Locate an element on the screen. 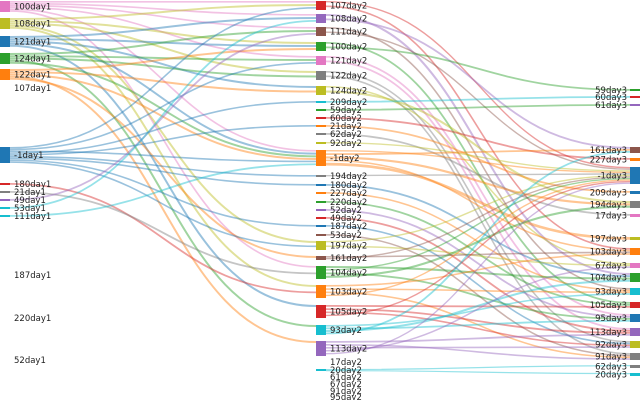 The height and width of the screenshot is (400, 640). node-label: 194day2 is located at coordinates (348, 177).